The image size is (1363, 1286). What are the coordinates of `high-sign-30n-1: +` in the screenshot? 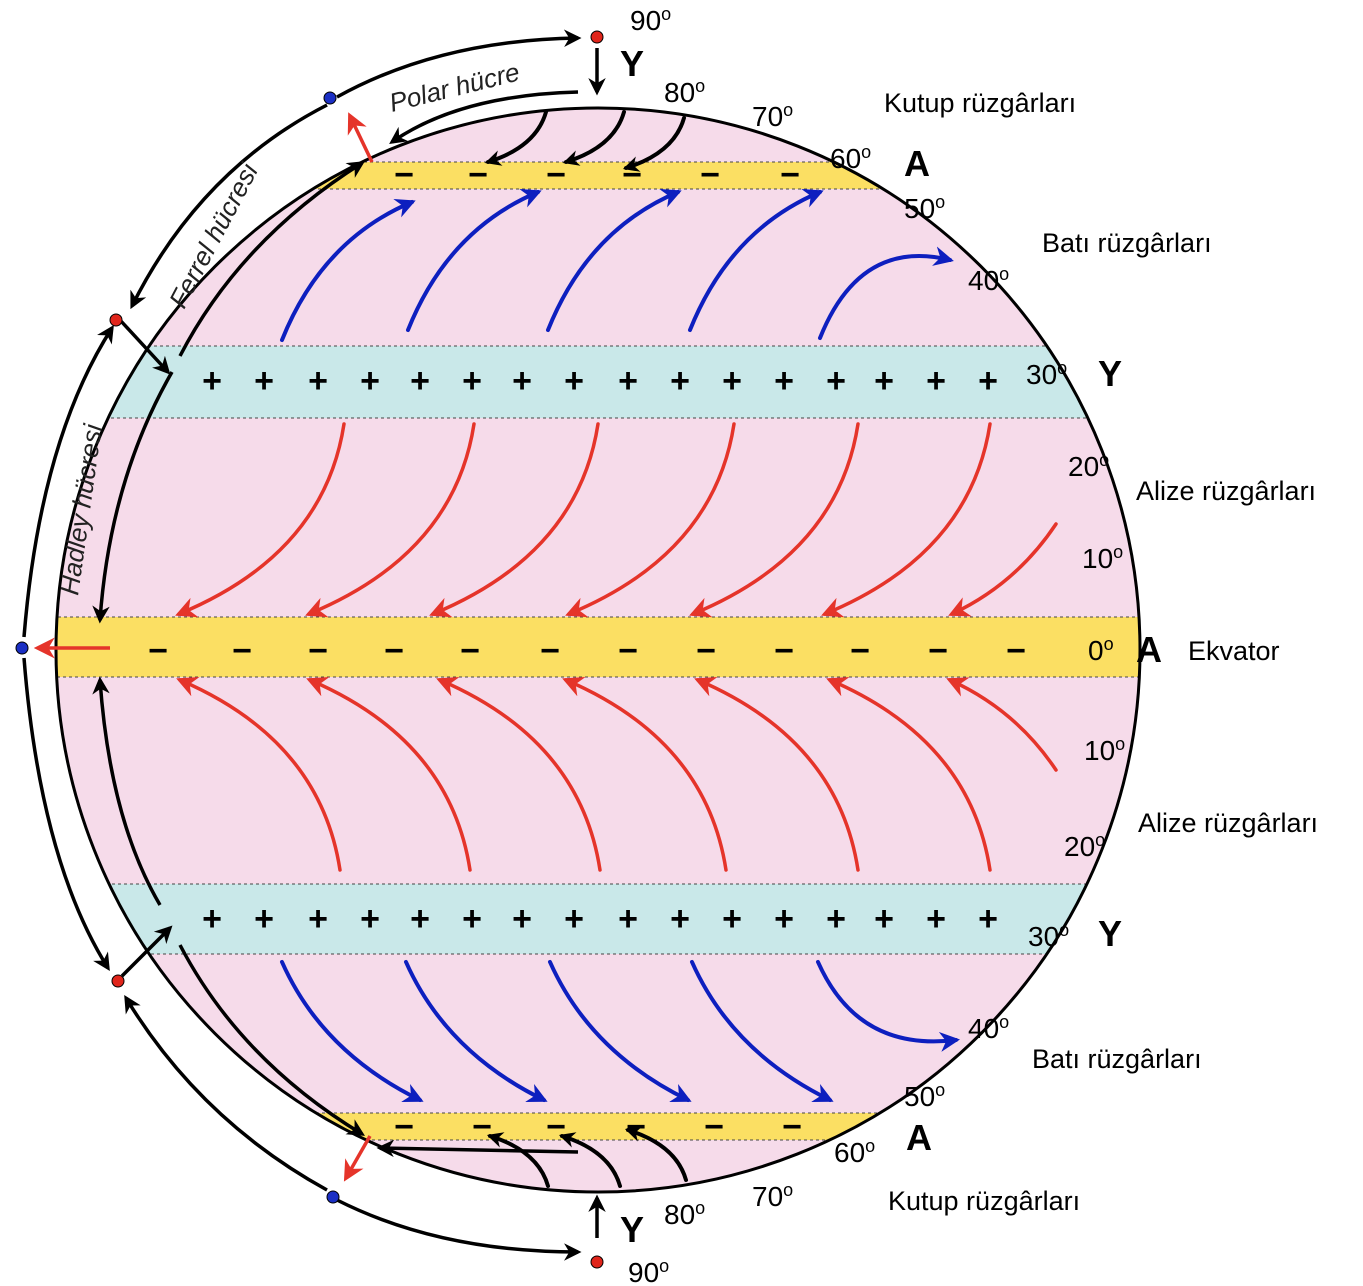 It's located at (264, 381).